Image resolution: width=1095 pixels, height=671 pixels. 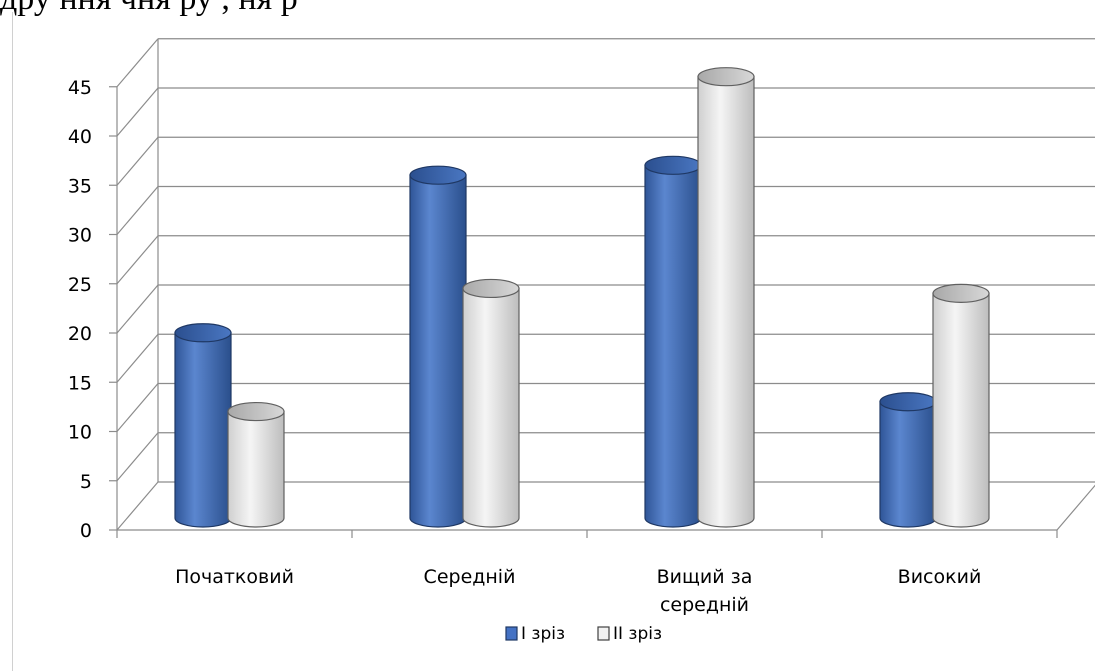 What do you see at coordinates (80, 88) in the screenshot?
I see `y-tick-label: 45` at bounding box center [80, 88].